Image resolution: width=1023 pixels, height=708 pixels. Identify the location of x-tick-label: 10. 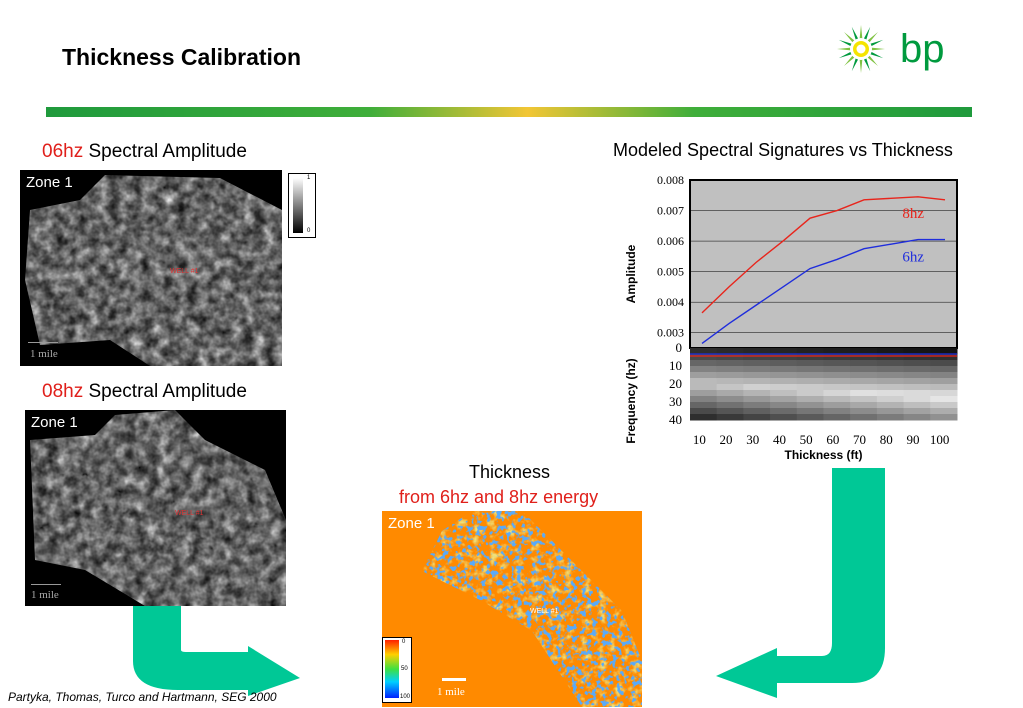
(699, 439).